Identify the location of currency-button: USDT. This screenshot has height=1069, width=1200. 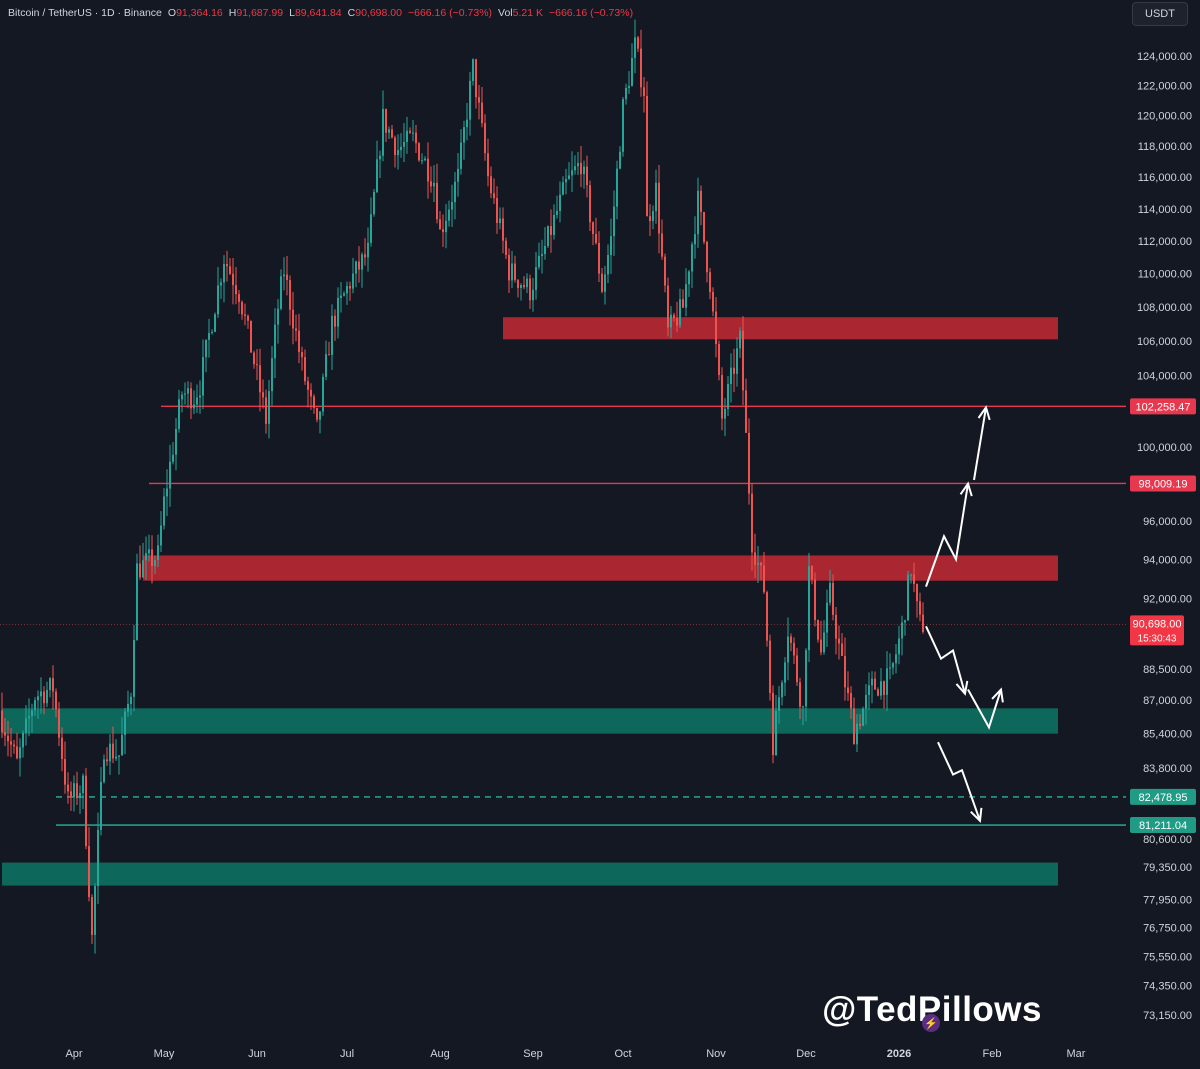
(1160, 14).